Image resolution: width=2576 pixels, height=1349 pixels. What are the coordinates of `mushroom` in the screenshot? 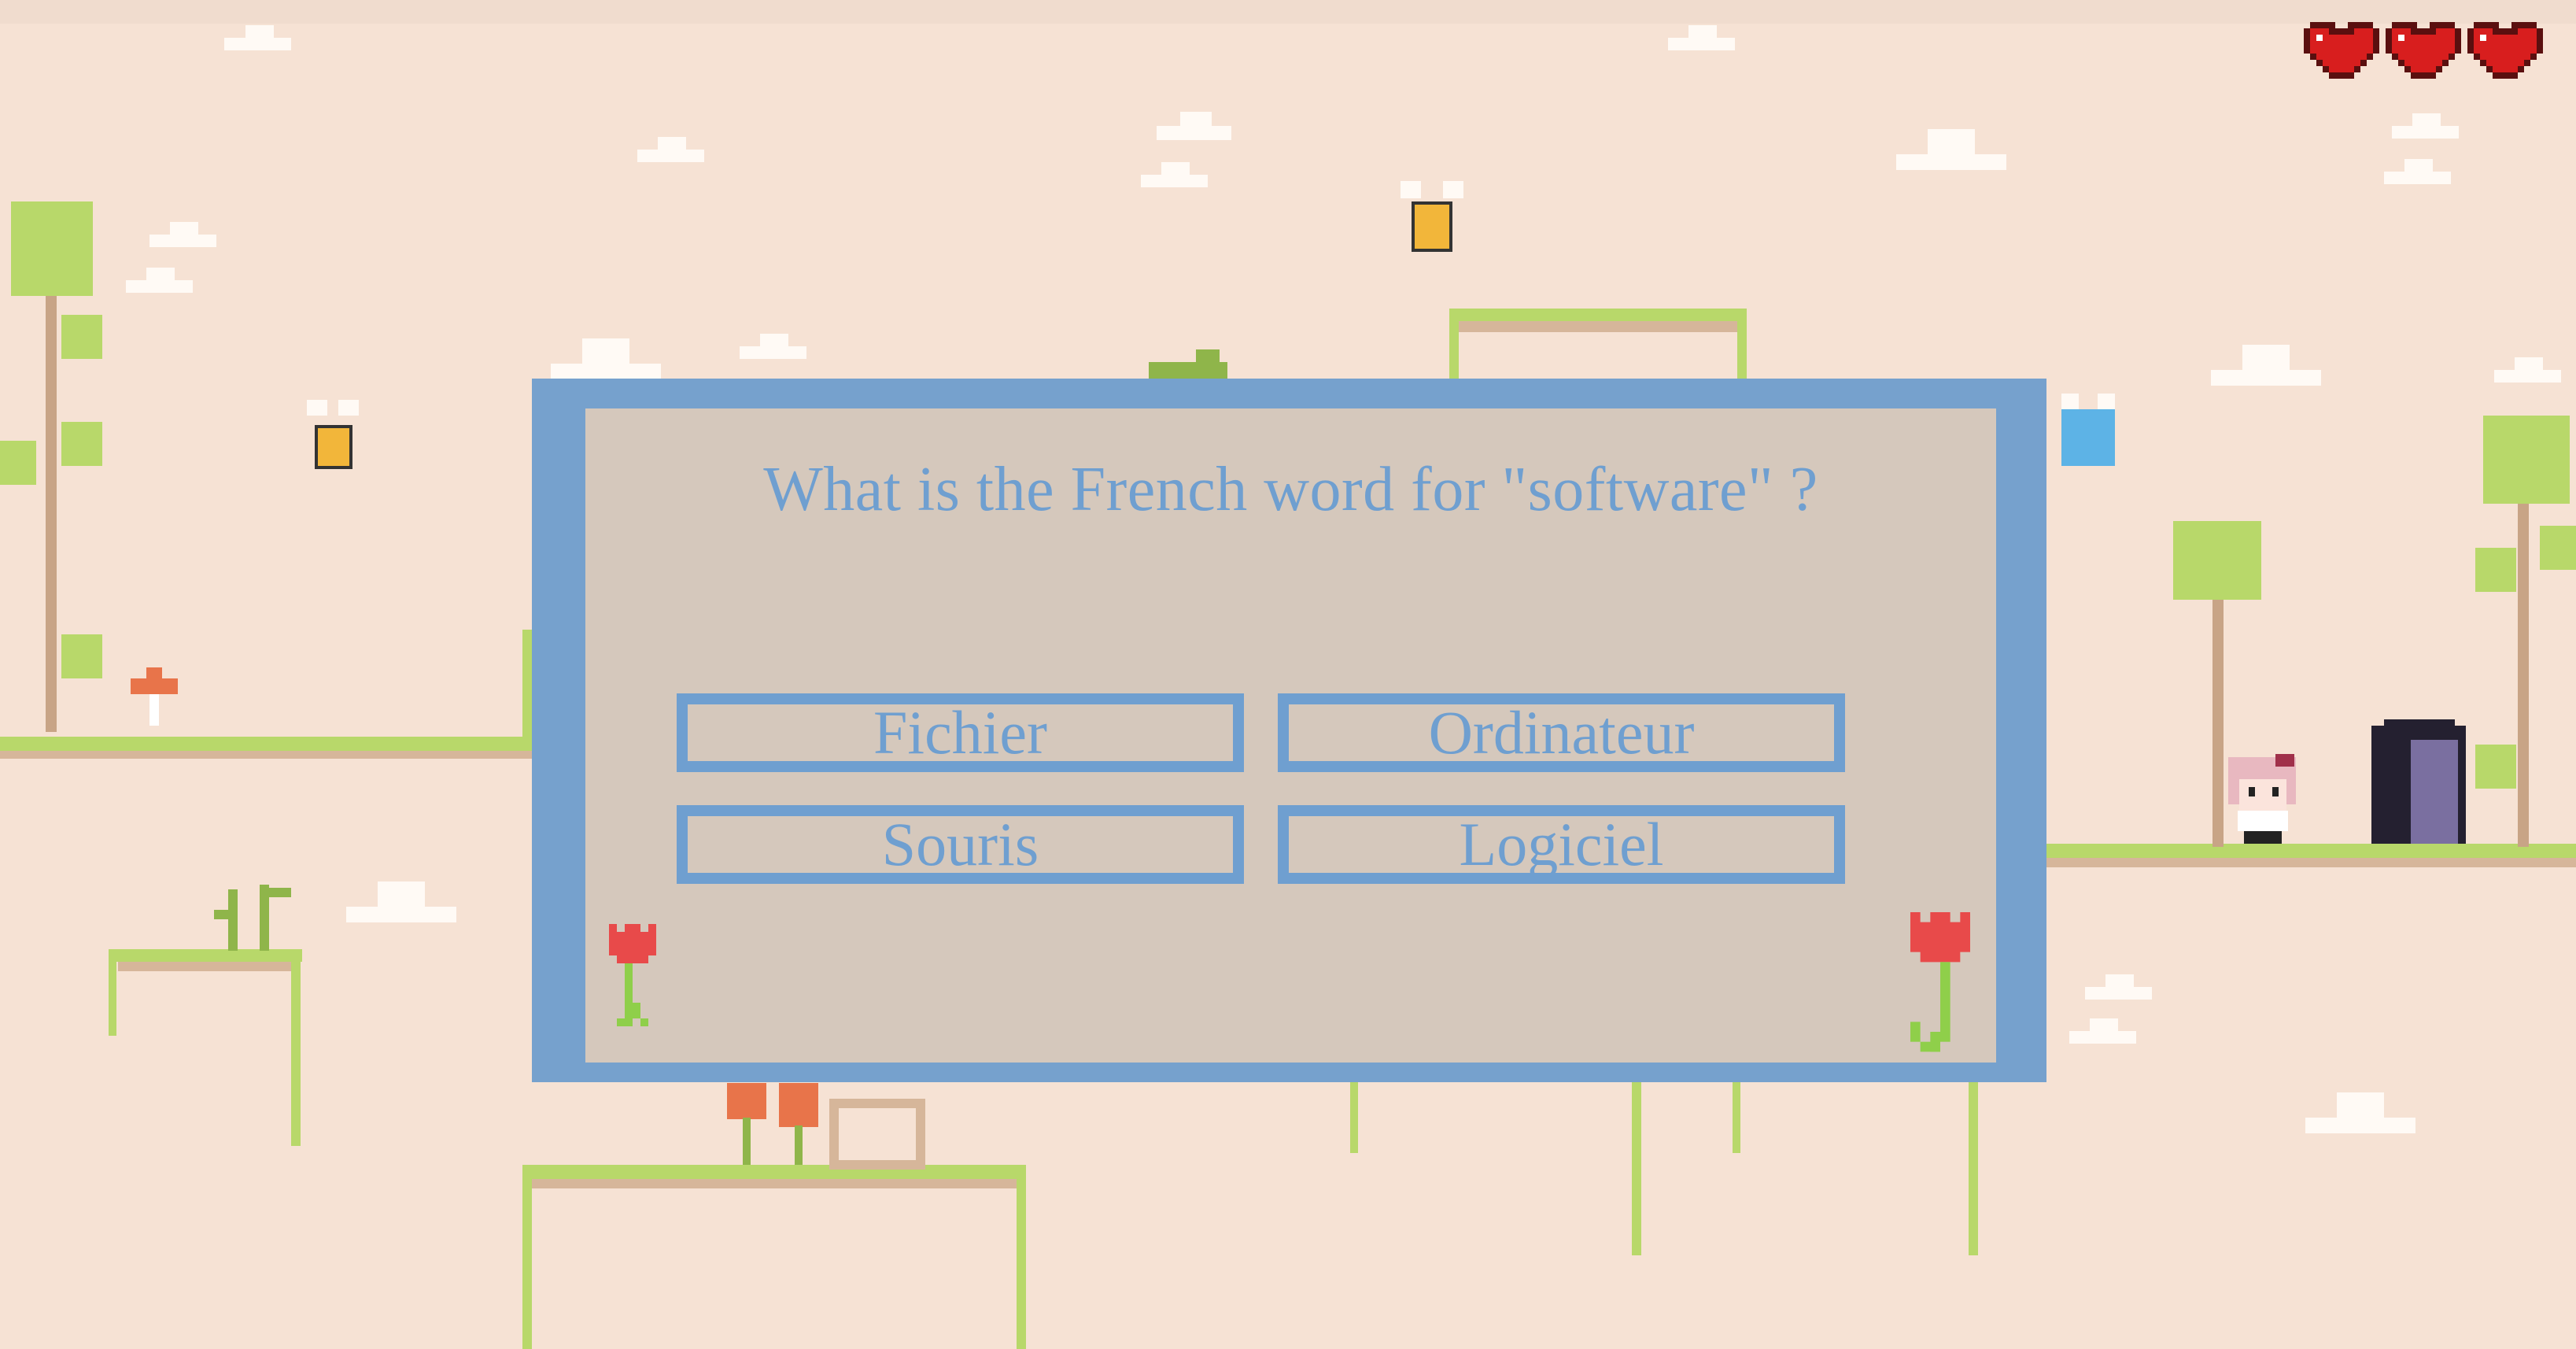 It's located at (154, 696).